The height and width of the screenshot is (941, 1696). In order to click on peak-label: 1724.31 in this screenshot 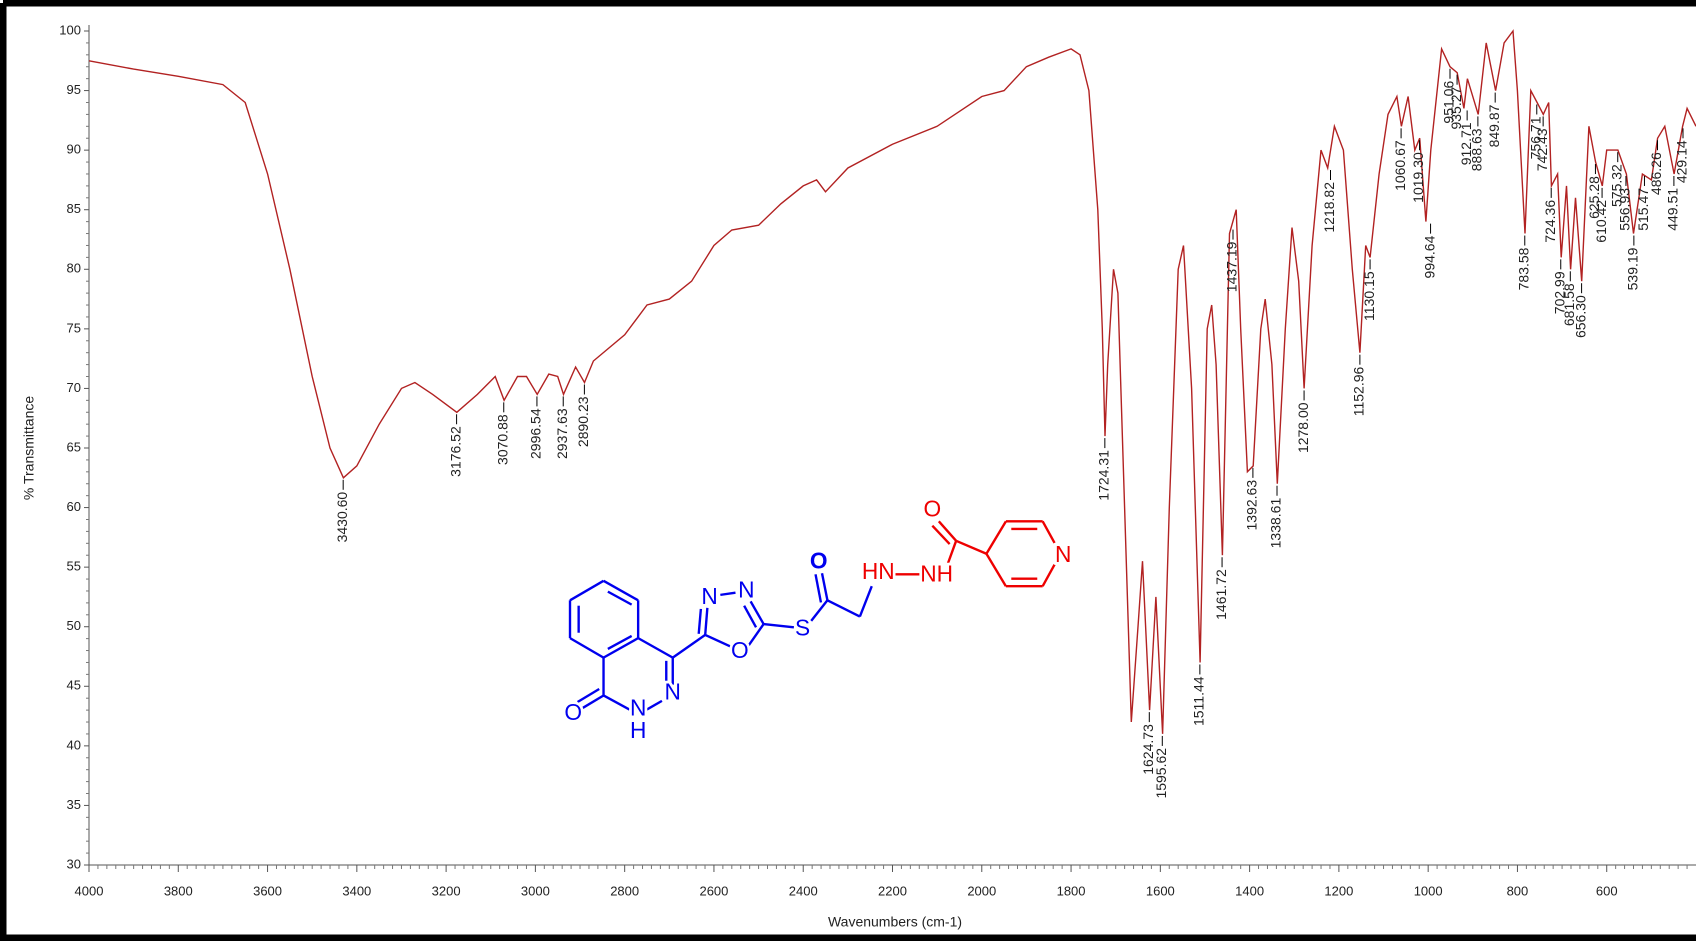, I will do `click(1104, 475)`.